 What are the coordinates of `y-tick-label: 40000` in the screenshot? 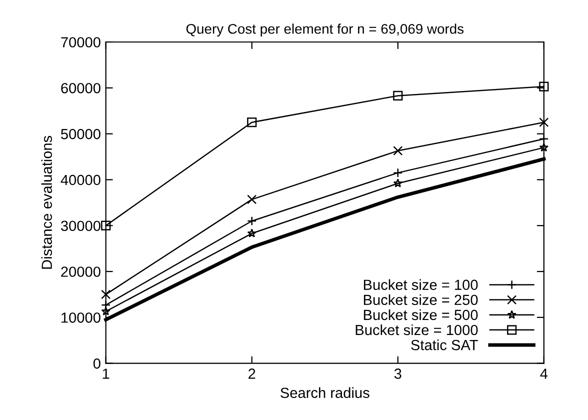 It's located at (80, 180).